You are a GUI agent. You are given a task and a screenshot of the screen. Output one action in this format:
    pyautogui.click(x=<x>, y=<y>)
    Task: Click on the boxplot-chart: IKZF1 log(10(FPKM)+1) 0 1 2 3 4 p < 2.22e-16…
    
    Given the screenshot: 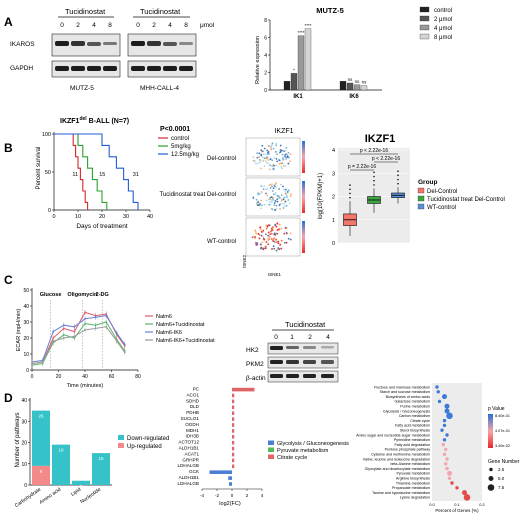 What is the action you would take?
    pyautogui.click(x=411, y=190)
    